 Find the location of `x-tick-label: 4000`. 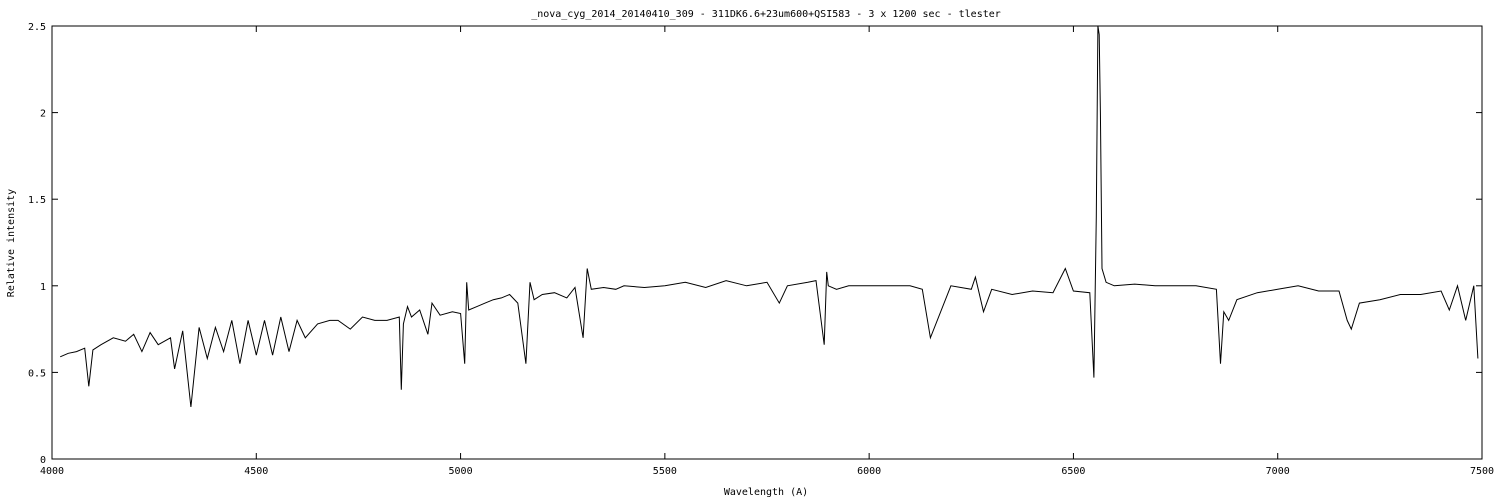

x-tick-label: 4000 is located at coordinates (52, 471).